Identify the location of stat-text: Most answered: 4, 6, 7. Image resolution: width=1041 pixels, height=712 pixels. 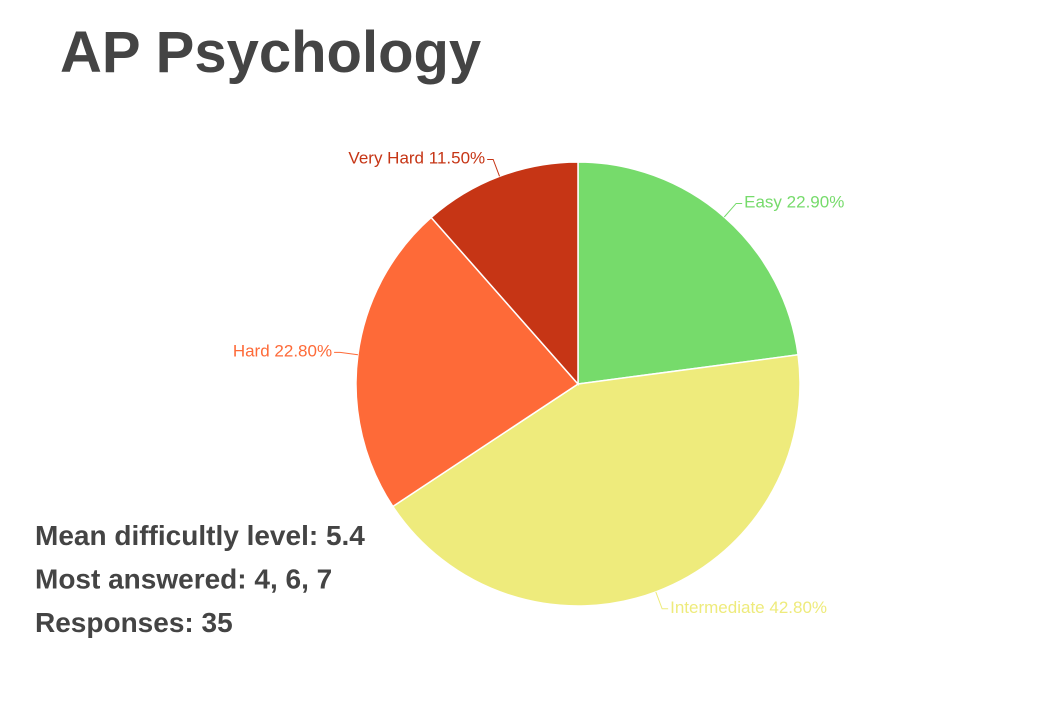
(183, 579).